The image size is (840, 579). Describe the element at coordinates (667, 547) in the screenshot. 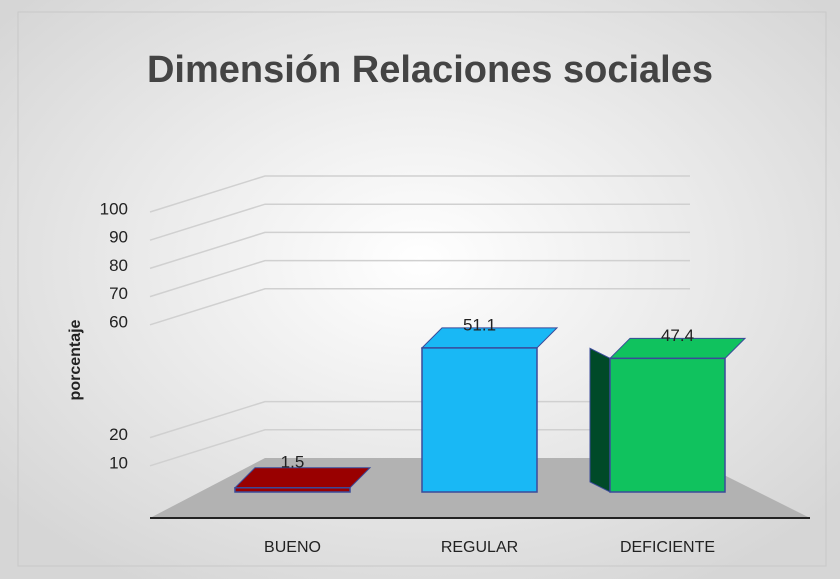

I see `x-tick-label: DEFICIENTE` at that location.